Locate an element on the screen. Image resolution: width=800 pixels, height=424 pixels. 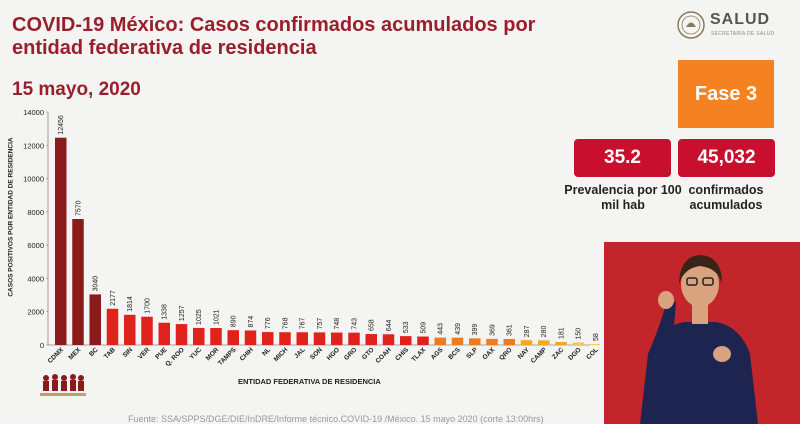
y-tick-label: 14000 is located at coordinates (33, 112).